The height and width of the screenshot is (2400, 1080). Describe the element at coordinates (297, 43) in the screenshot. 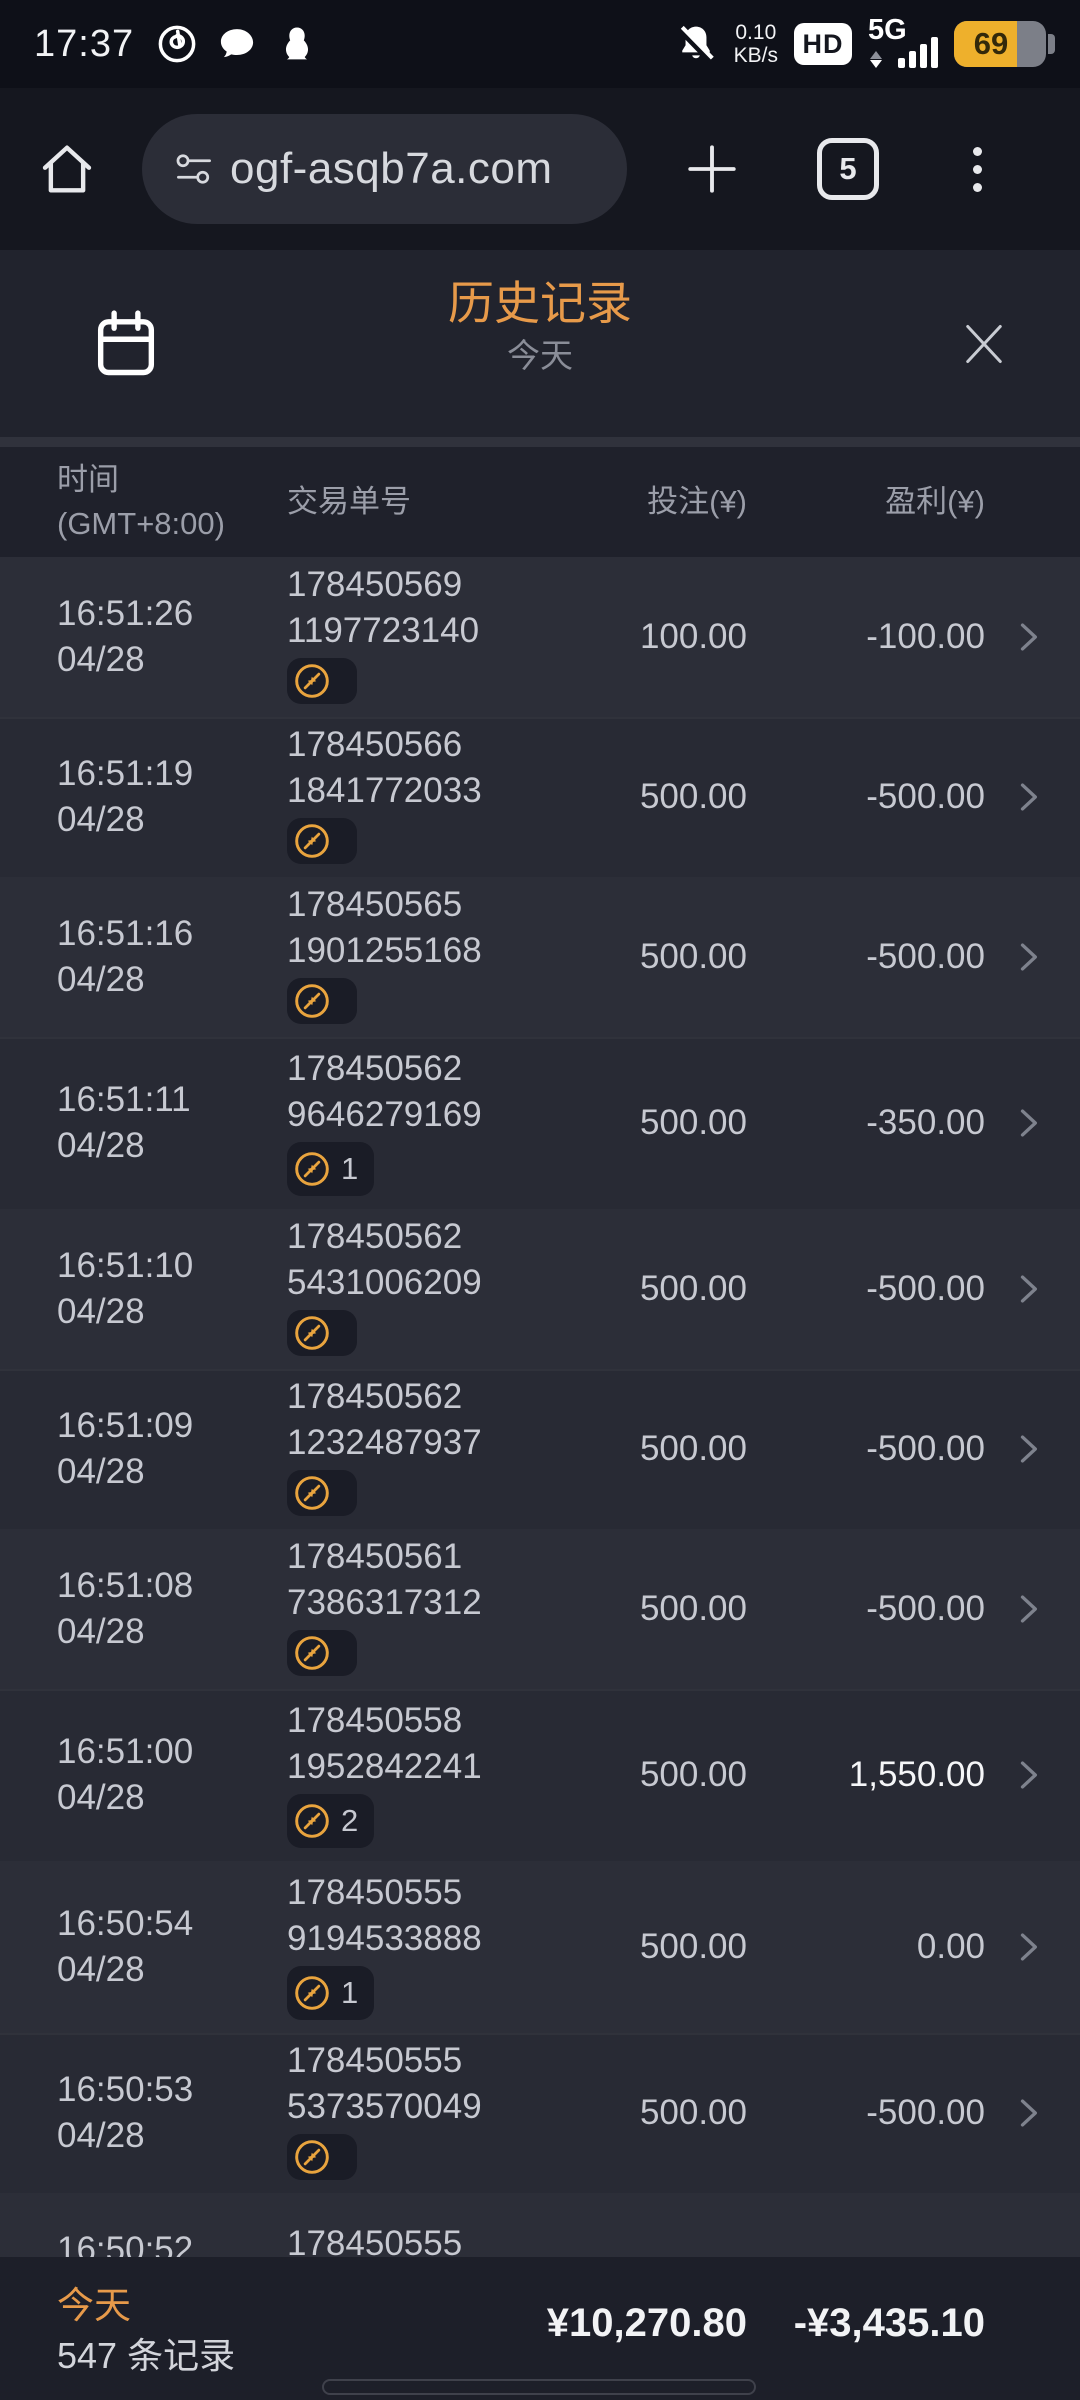

I see `qq-penguin-icon` at that location.